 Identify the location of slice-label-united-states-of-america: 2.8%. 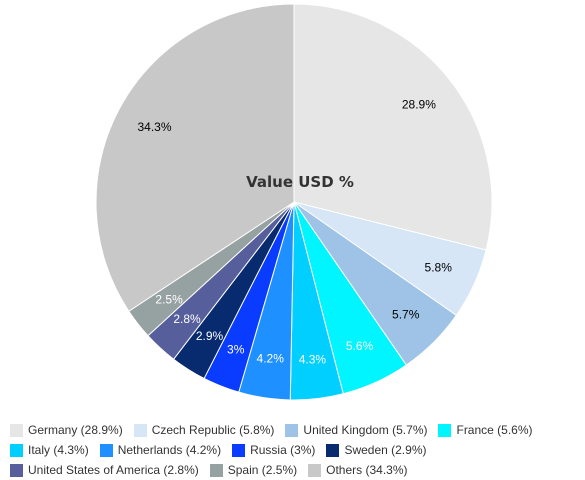
(187, 319).